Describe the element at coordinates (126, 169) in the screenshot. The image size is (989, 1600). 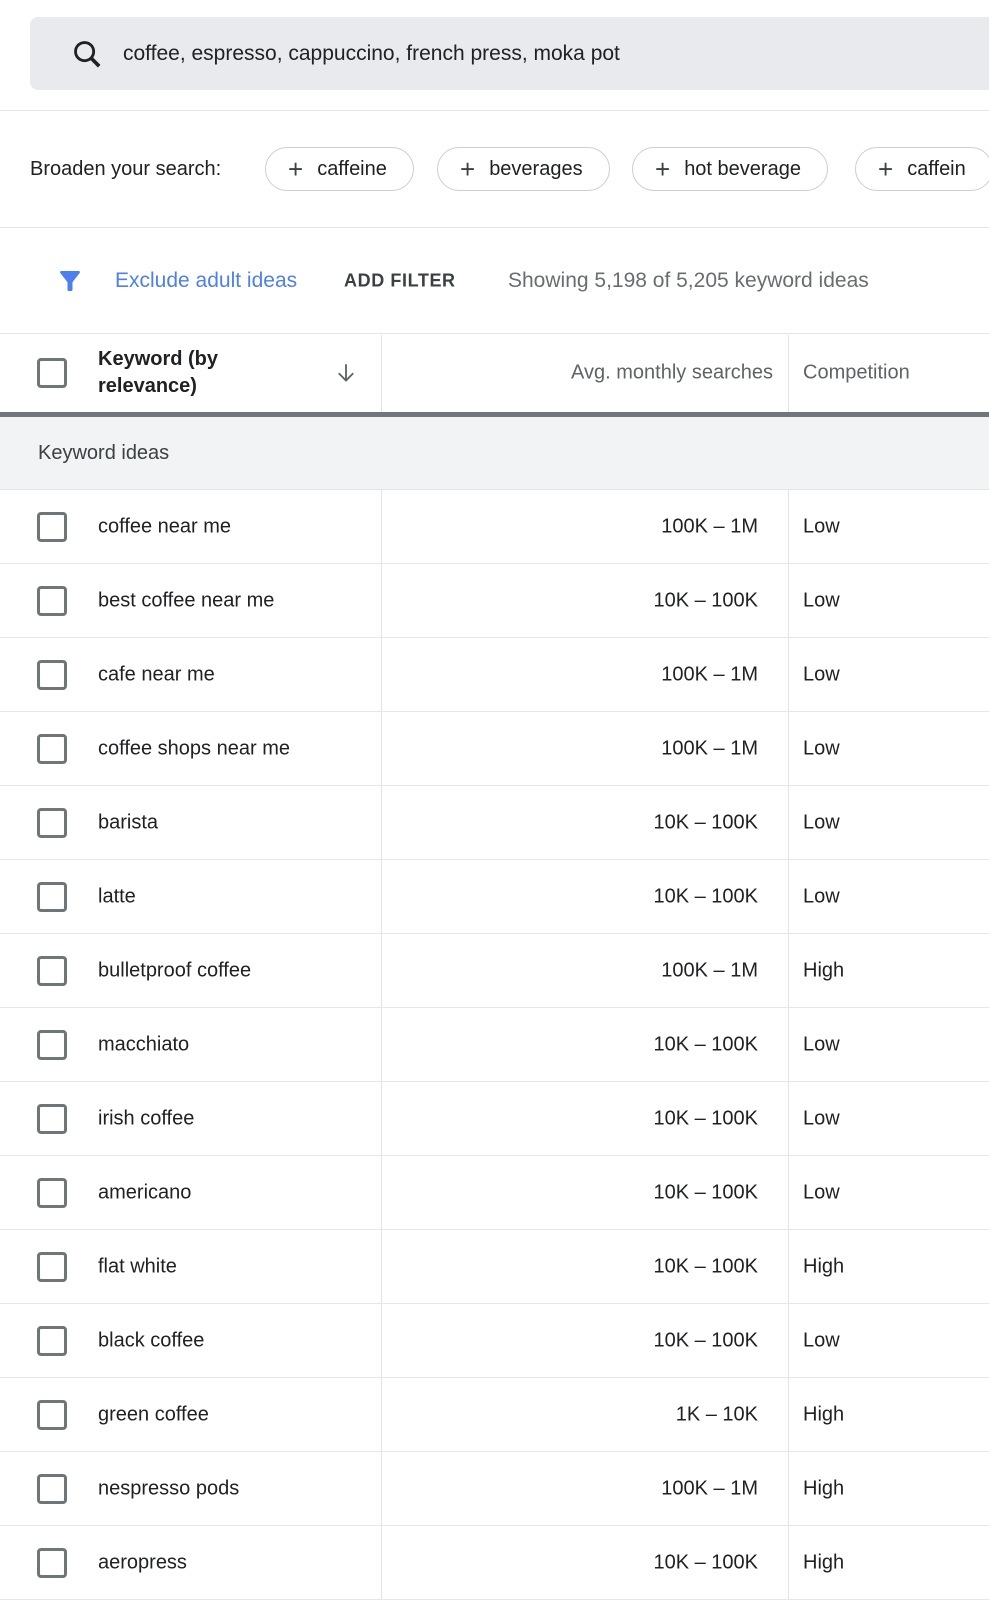
I see `broaden-label: Broaden your search:` at that location.